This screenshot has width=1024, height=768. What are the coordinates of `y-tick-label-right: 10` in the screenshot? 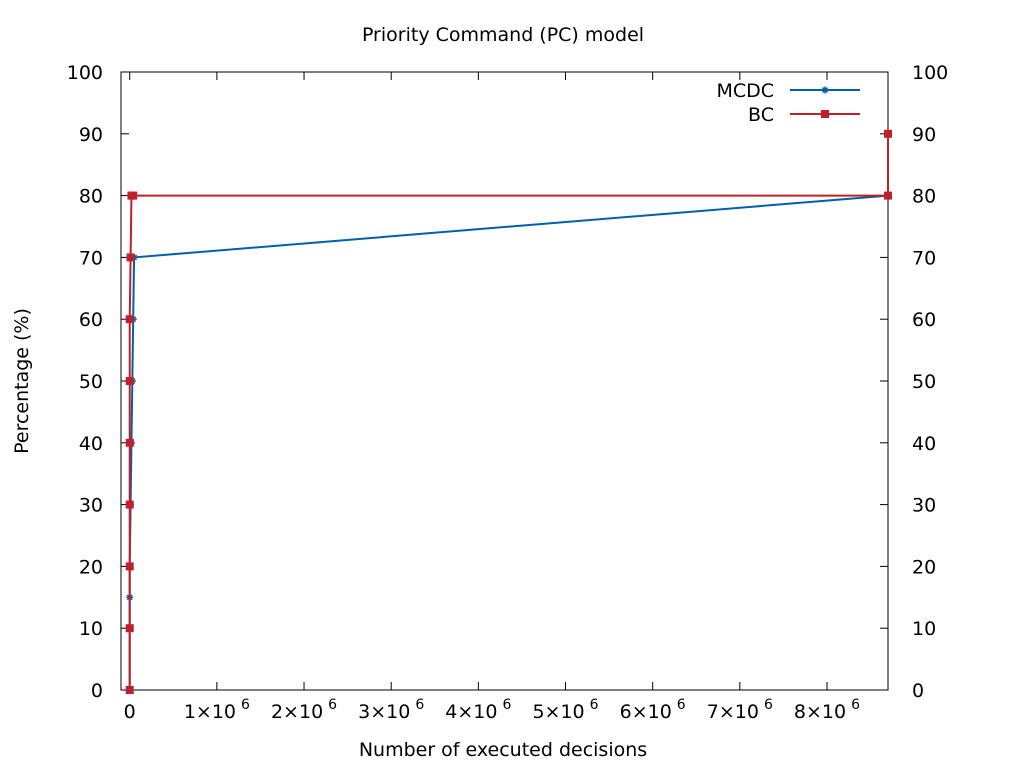 It's located at (924, 629).